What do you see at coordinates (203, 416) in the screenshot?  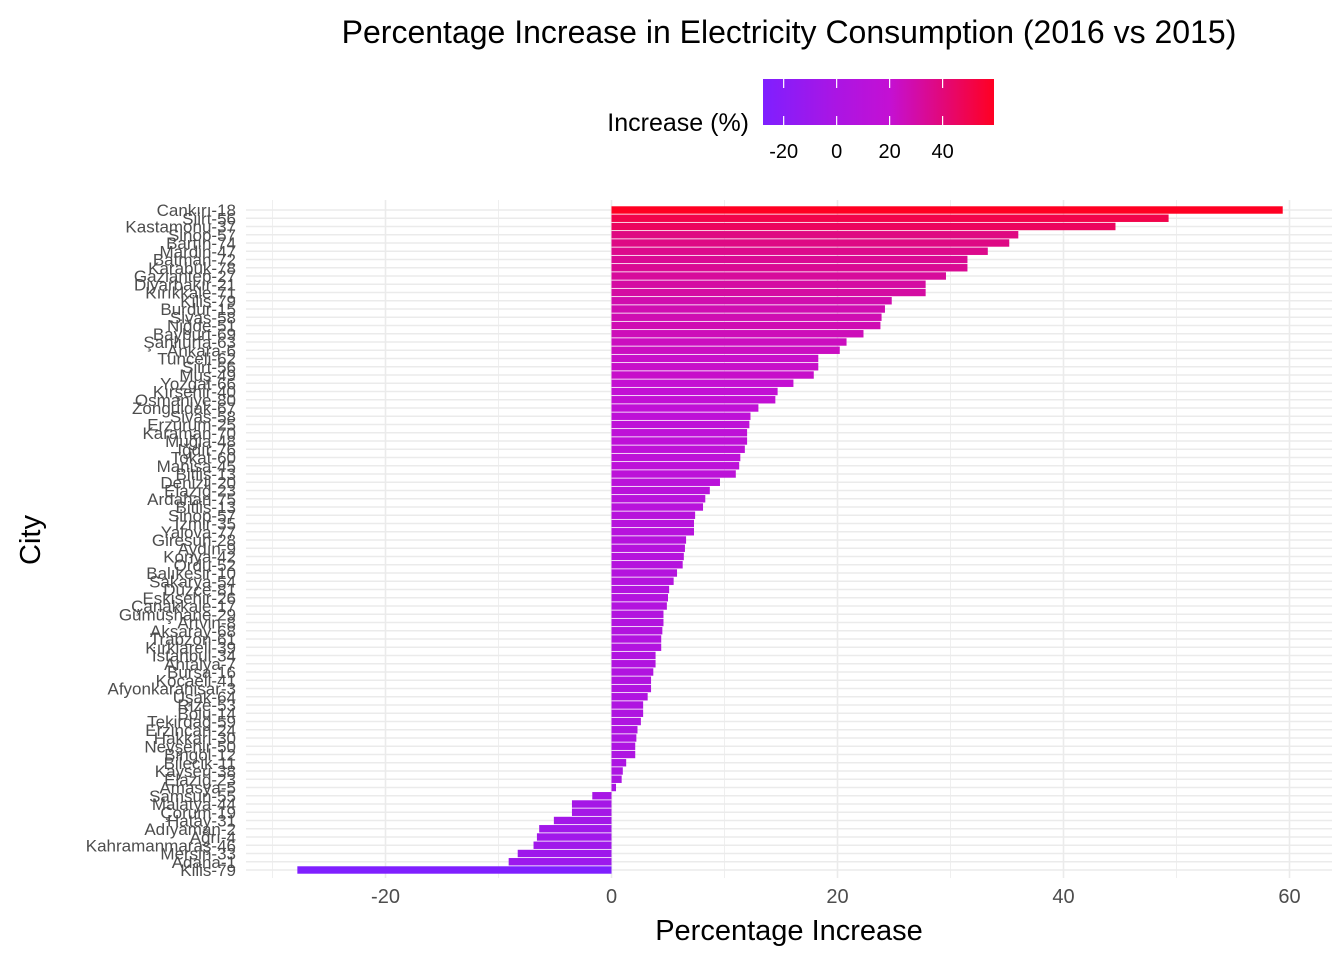 I see `y-tick-label: Sivas-58` at bounding box center [203, 416].